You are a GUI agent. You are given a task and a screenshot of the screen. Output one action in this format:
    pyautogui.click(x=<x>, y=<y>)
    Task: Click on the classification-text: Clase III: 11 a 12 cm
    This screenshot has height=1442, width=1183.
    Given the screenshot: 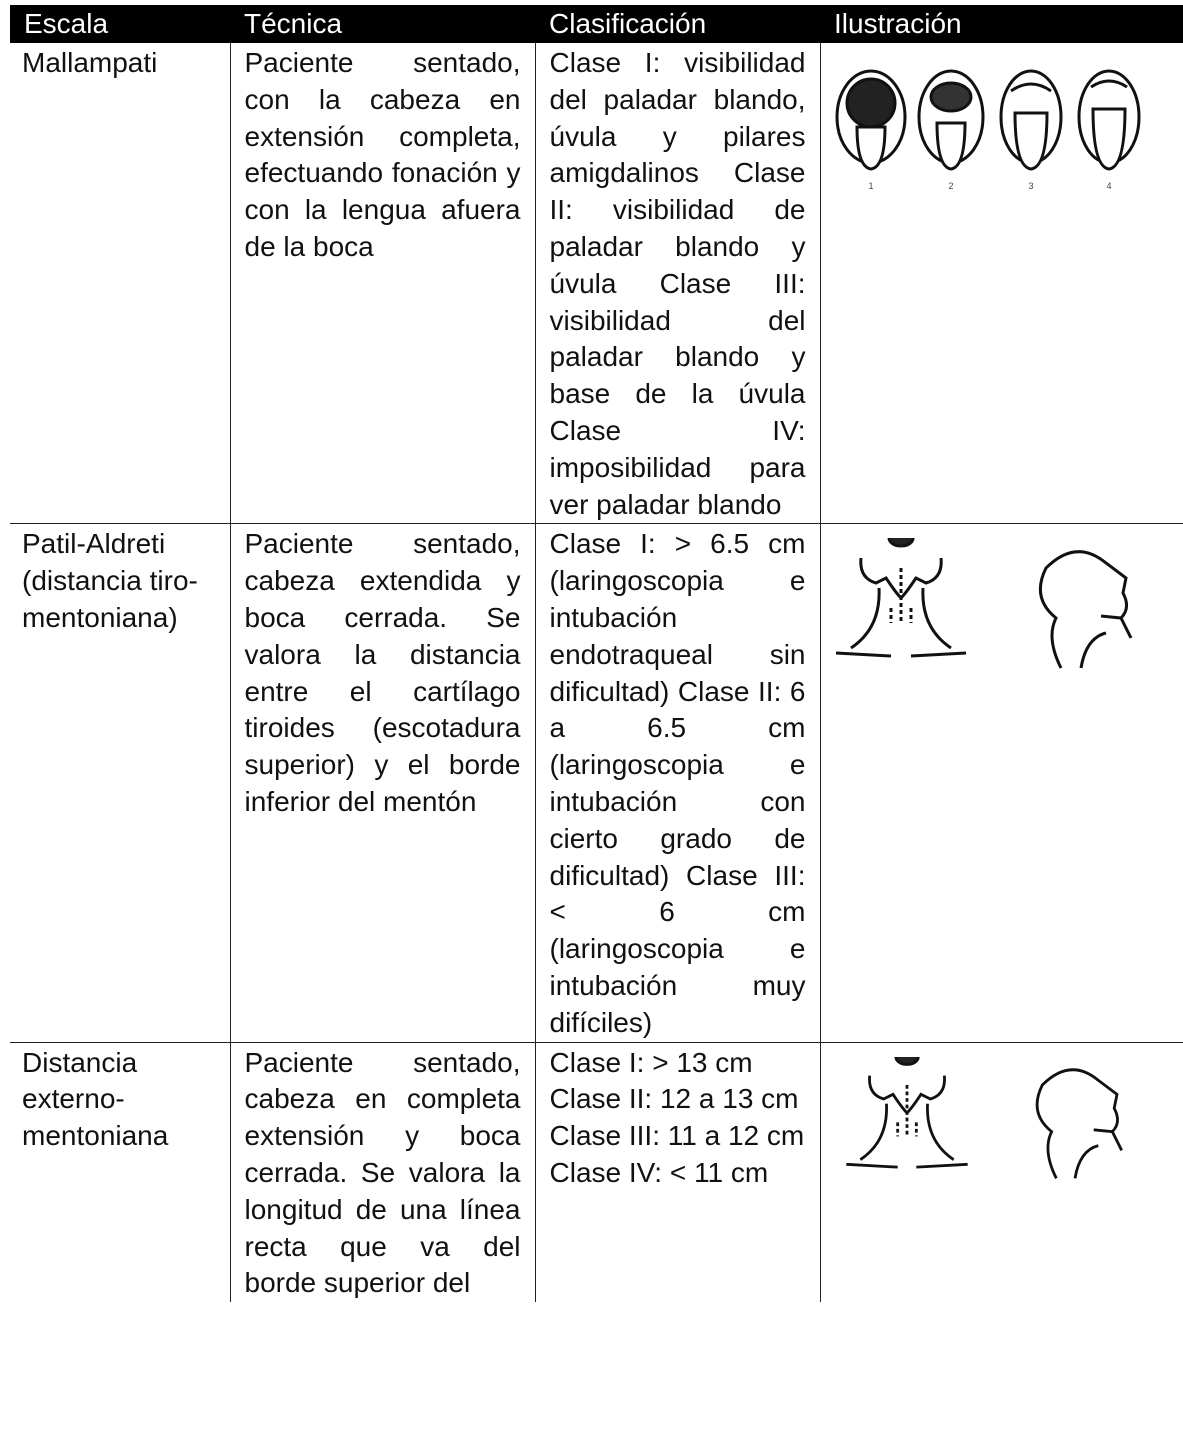 What is the action you would take?
    pyautogui.click(x=677, y=1136)
    